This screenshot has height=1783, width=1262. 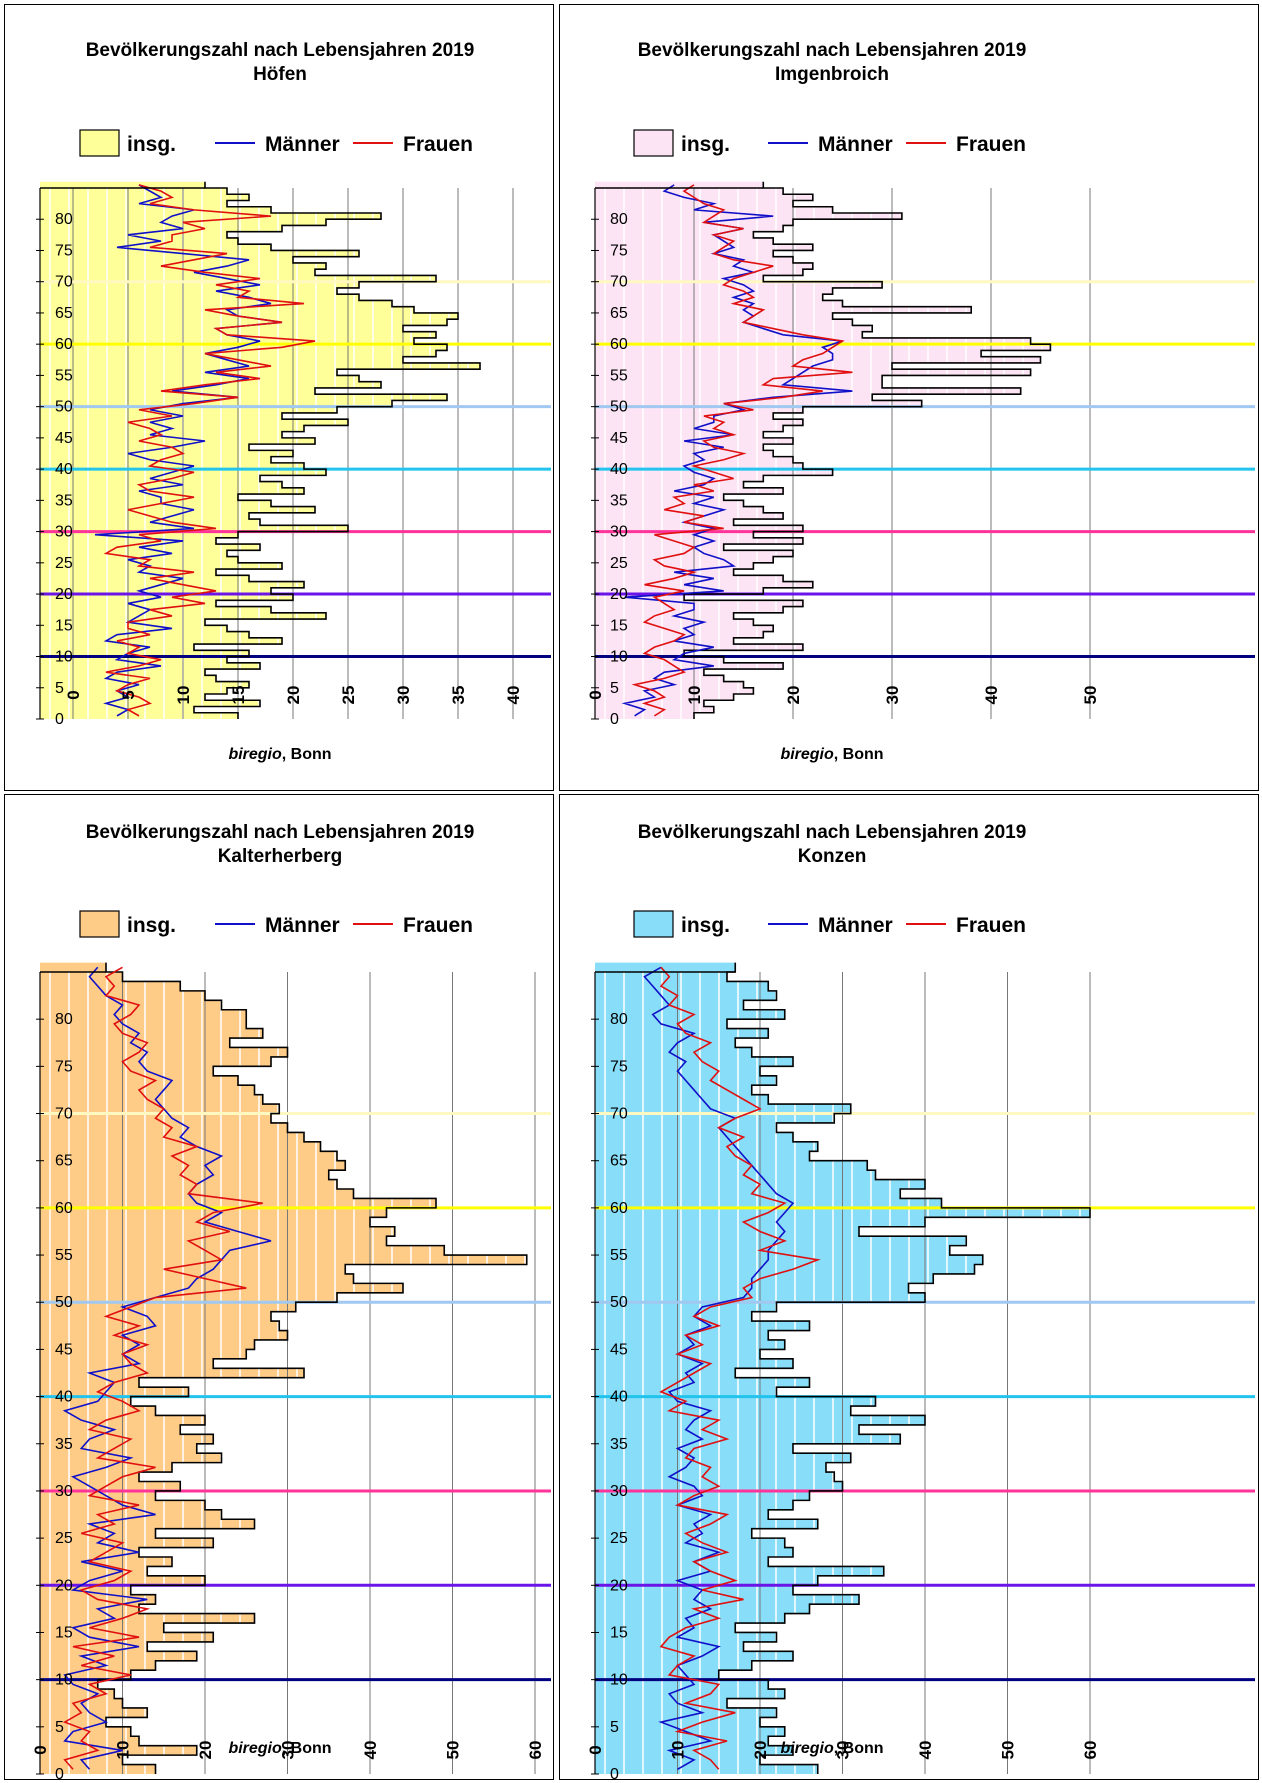 I want to click on y-tick-label: 65, so click(x=619, y=1161).